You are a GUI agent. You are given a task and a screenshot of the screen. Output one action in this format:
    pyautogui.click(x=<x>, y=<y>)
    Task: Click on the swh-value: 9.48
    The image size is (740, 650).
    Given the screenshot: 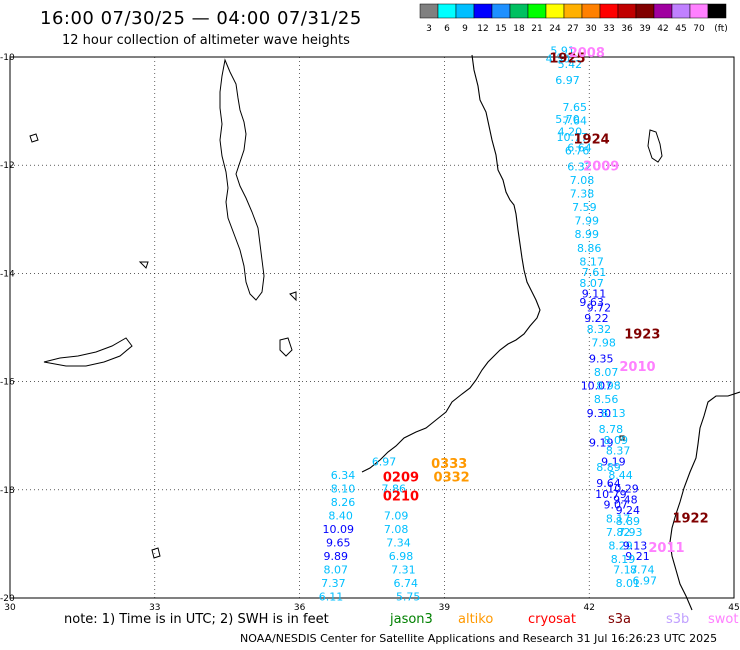 What is the action you would take?
    pyautogui.click(x=625, y=499)
    